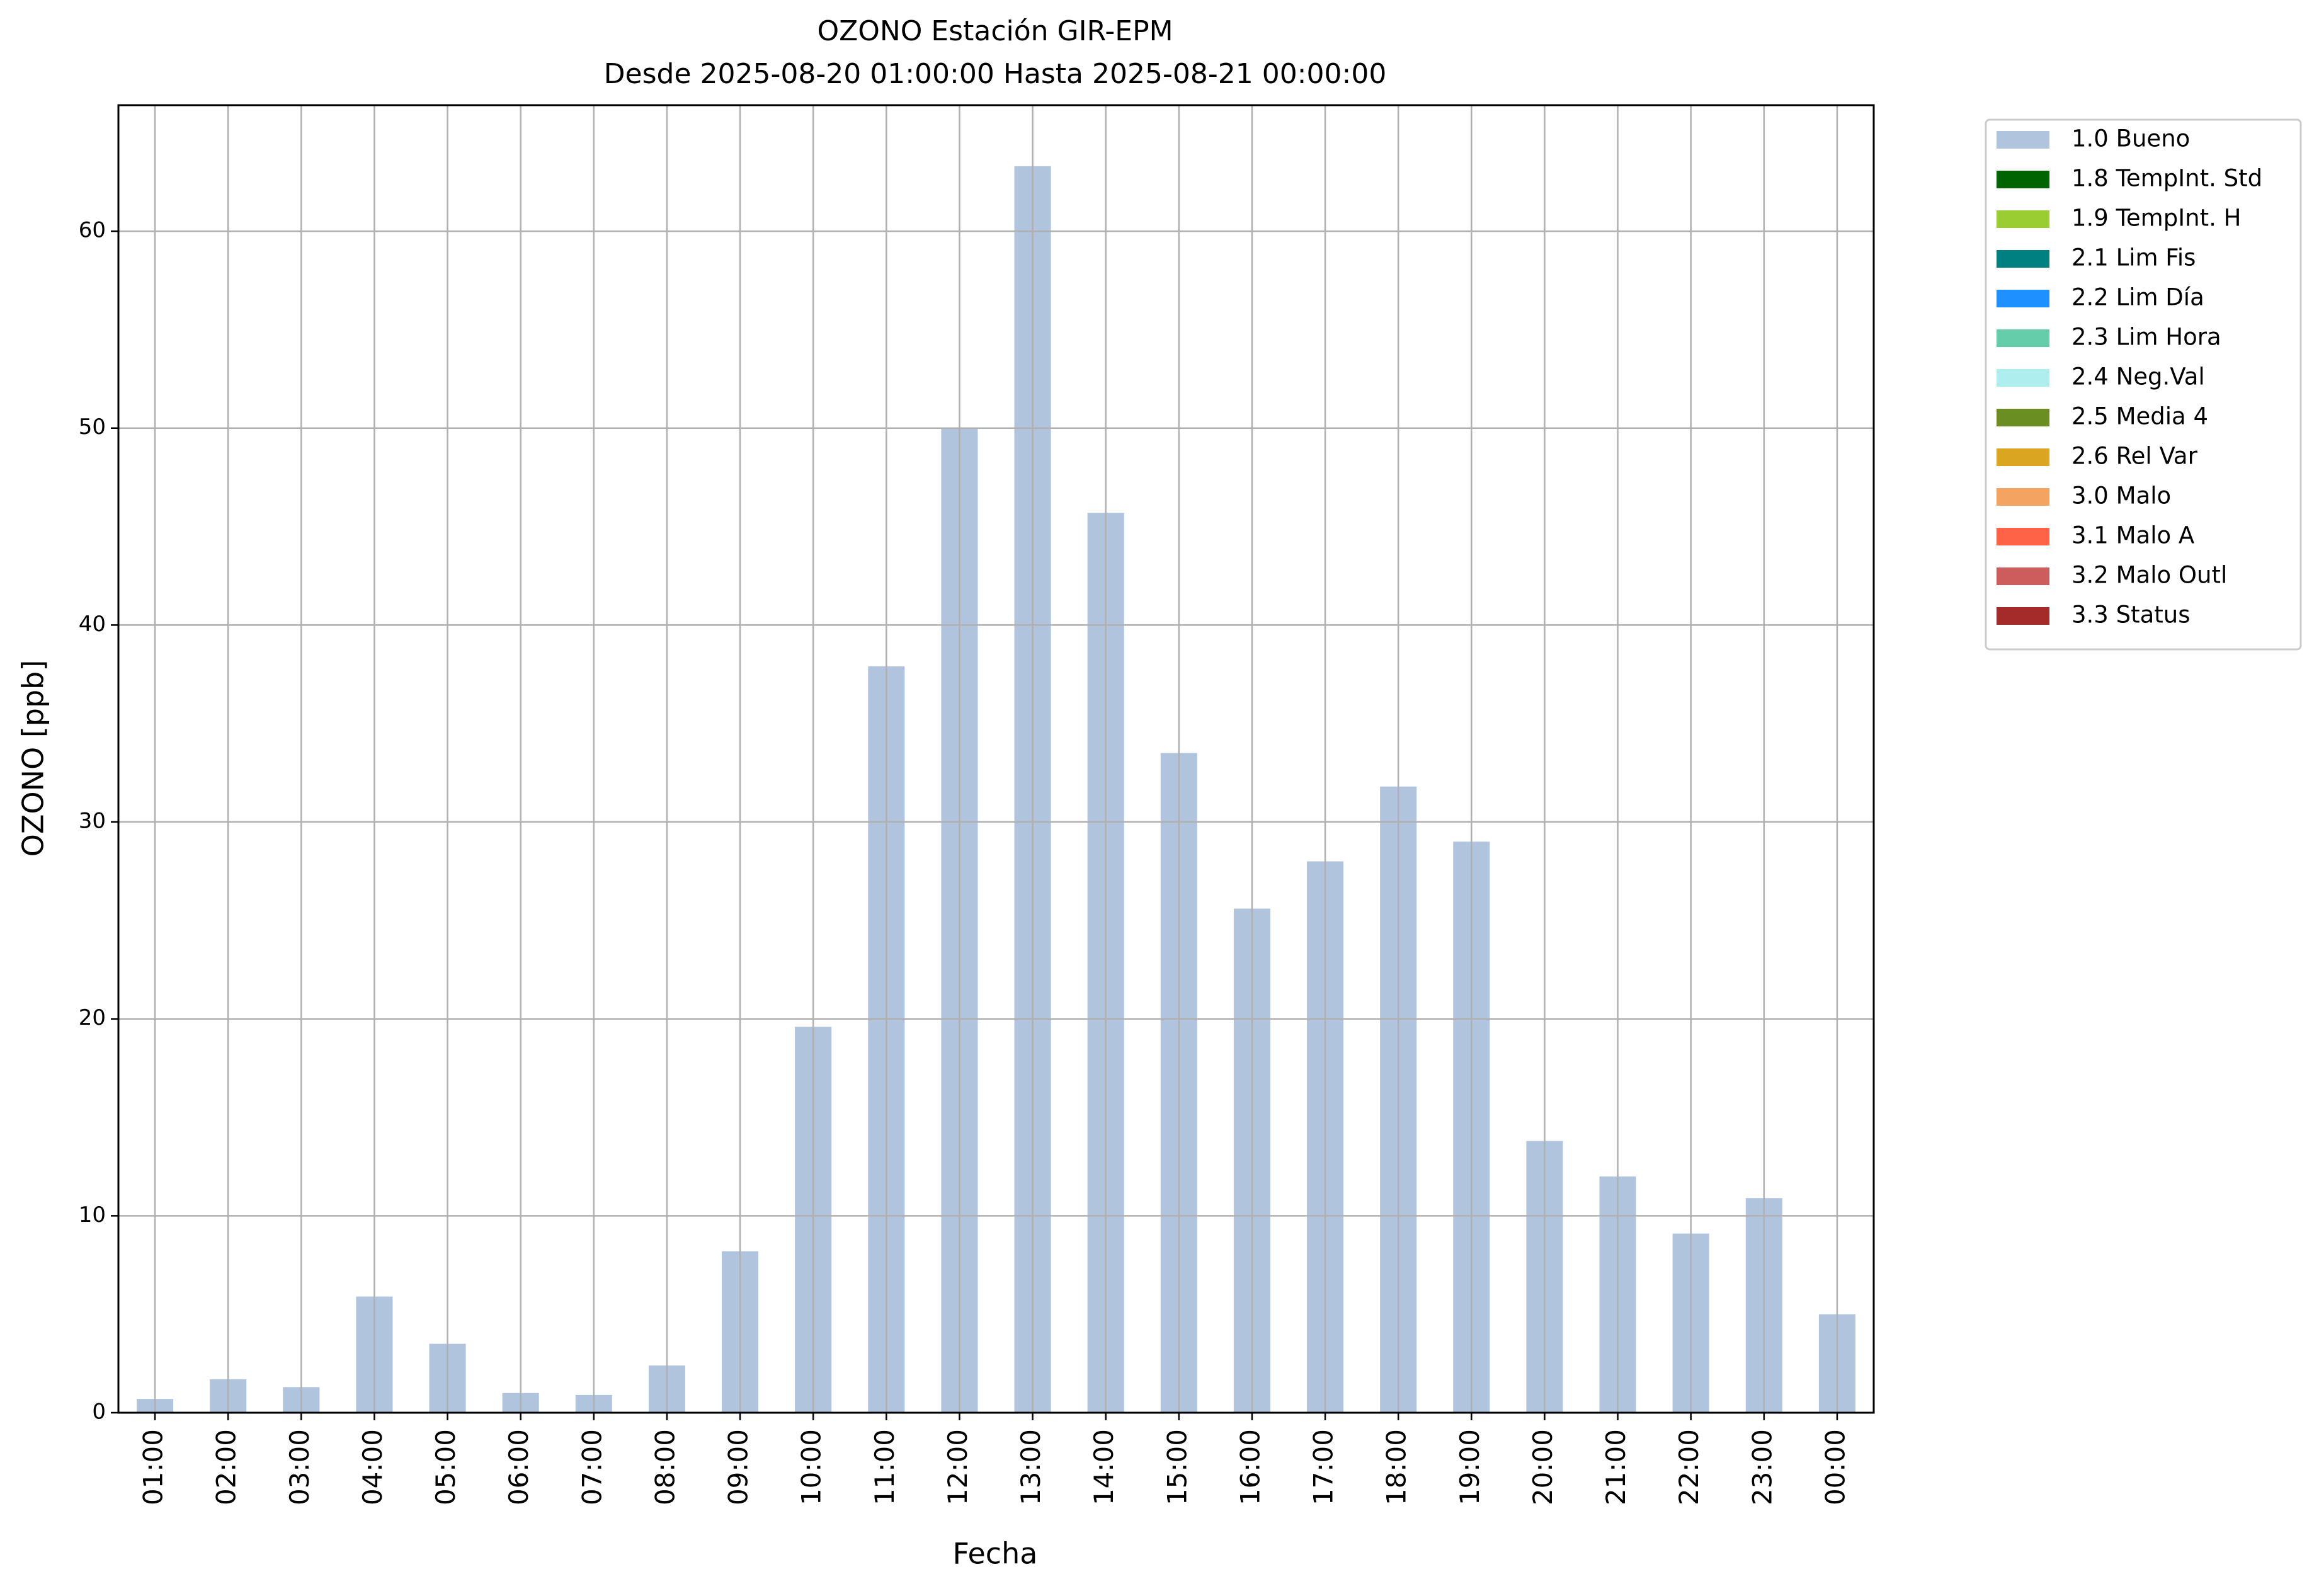 Image resolution: width=2319 pixels, height=1596 pixels. Describe the element at coordinates (957, 1467) in the screenshot. I see `x-tick-label: 12:00` at that location.